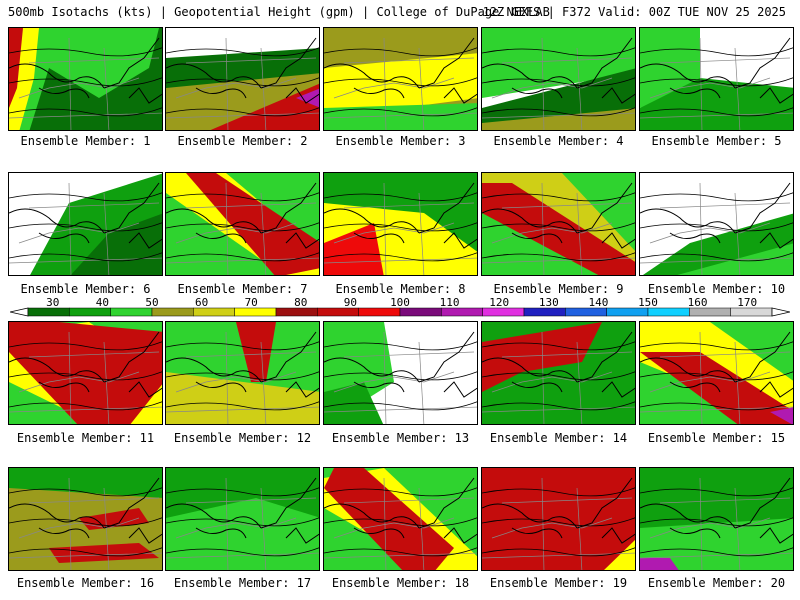  I want to click on ensemble-member-label: Ensemble Member: 20, so click(716, 583).